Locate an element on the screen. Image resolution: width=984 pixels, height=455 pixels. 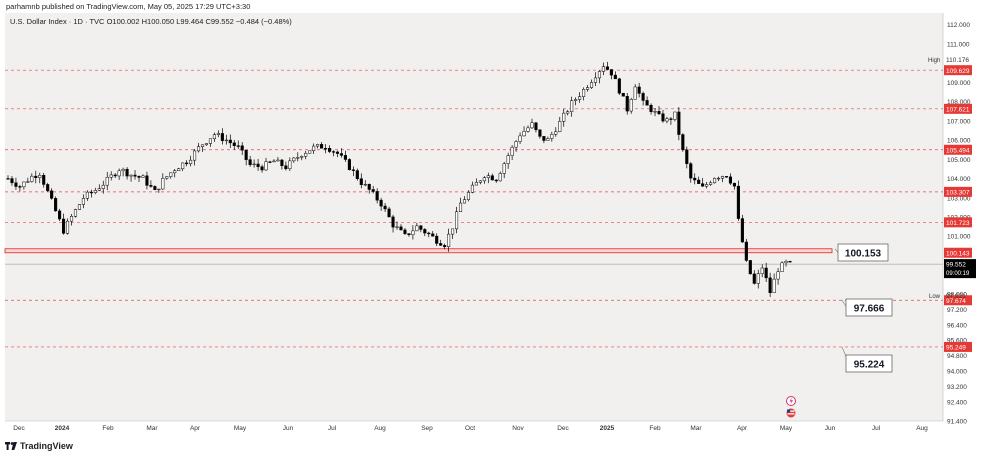
current-price-value: 99.552 is located at coordinates (956, 265).